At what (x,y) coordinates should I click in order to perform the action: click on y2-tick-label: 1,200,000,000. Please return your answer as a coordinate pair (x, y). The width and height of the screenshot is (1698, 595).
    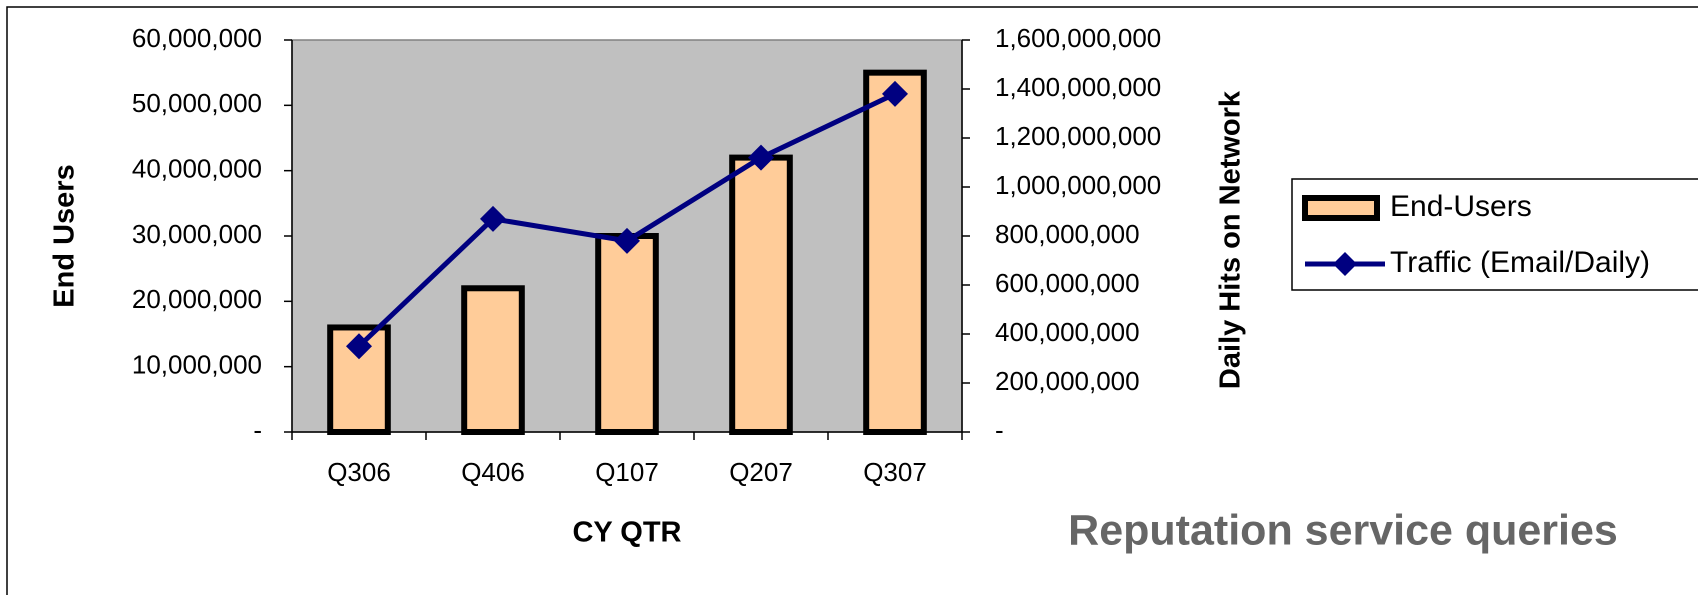
    Looking at the image, I should click on (1078, 136).